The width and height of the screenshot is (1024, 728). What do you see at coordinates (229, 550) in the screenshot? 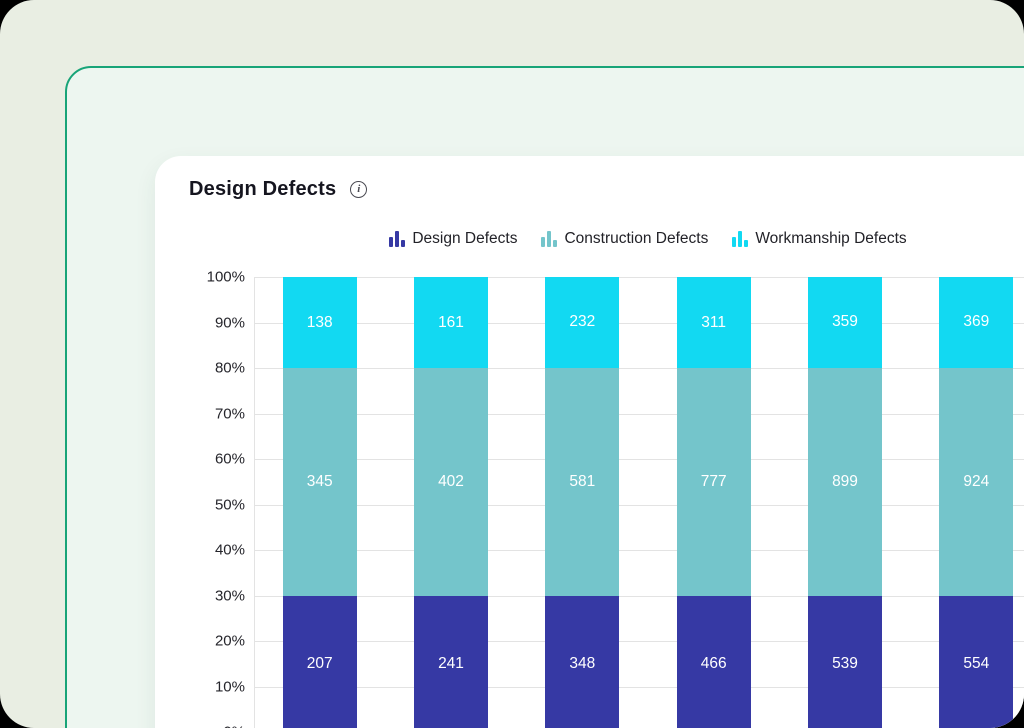
I see `y-axis-label: 40%` at bounding box center [229, 550].